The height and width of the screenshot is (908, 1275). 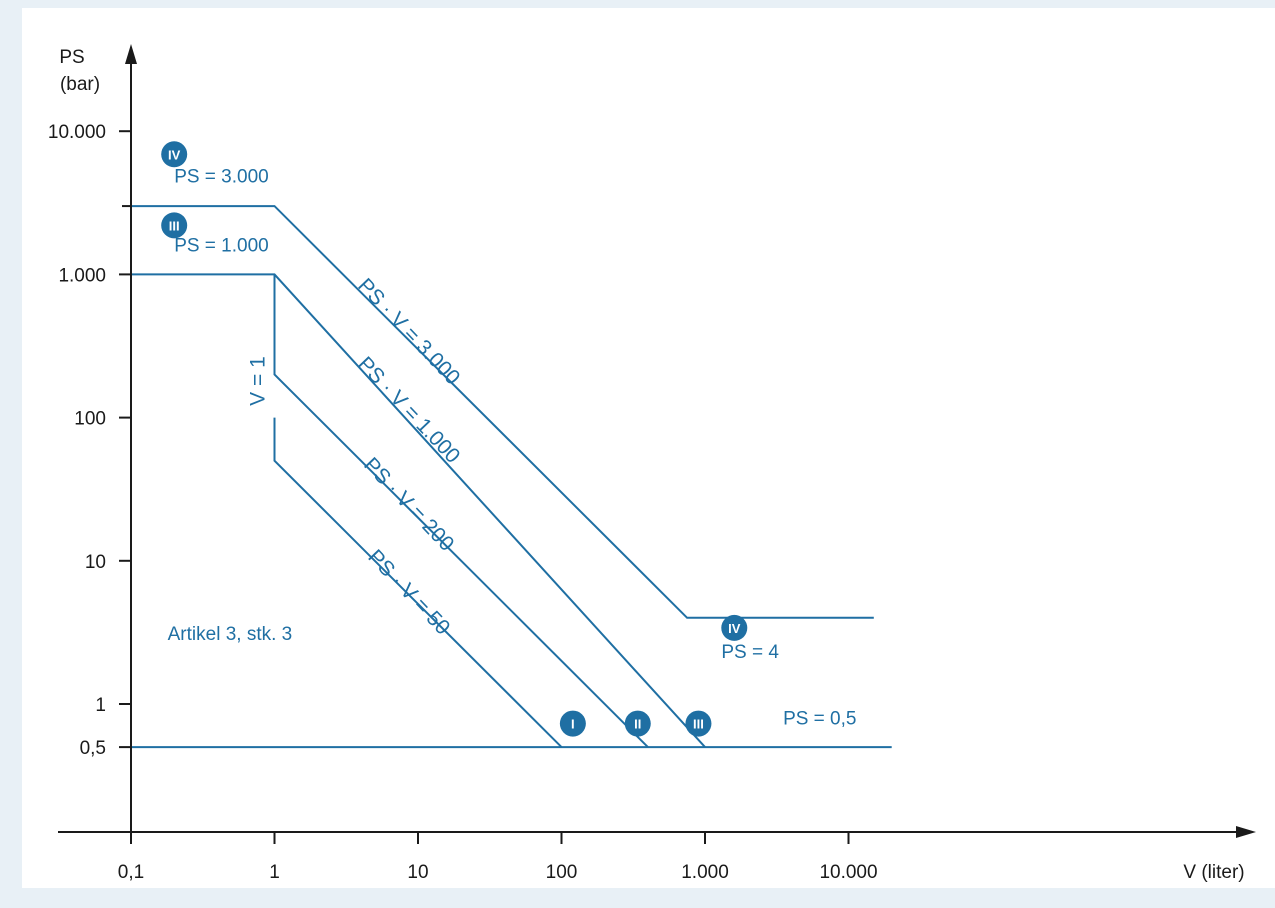 What do you see at coordinates (819, 718) in the screenshot?
I see `annotation-9: PS = 0,5` at bounding box center [819, 718].